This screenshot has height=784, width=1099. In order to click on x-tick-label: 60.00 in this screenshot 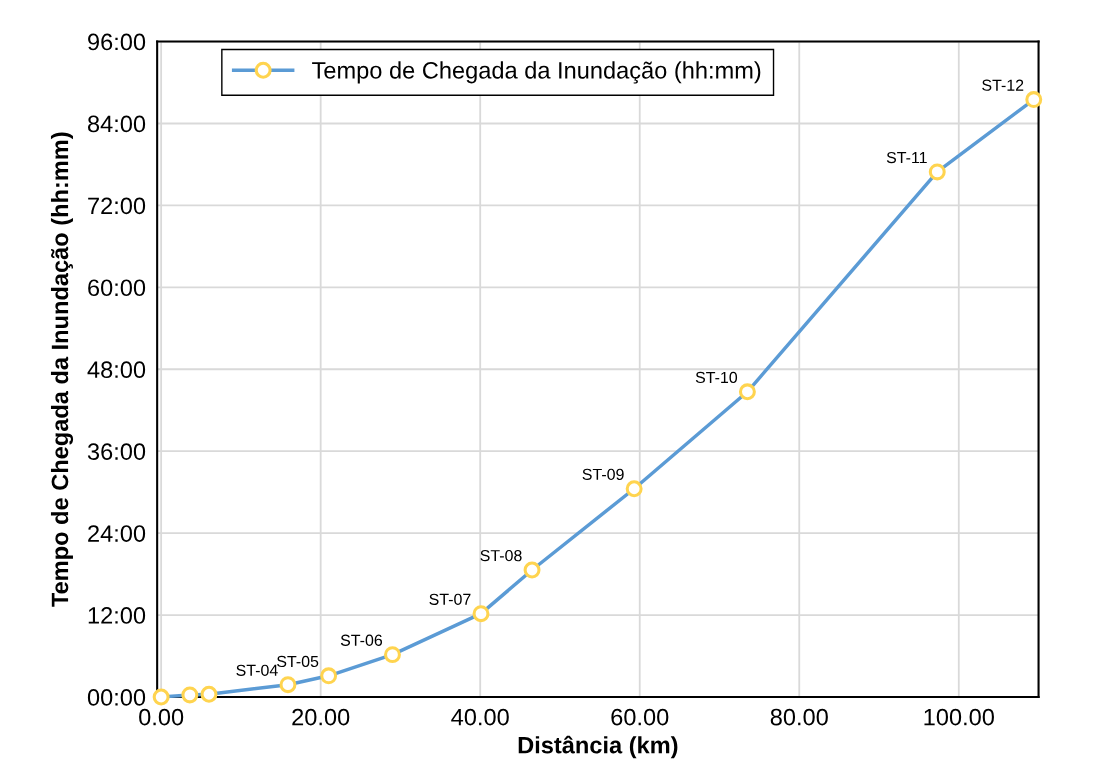, I will do `click(640, 717)`.